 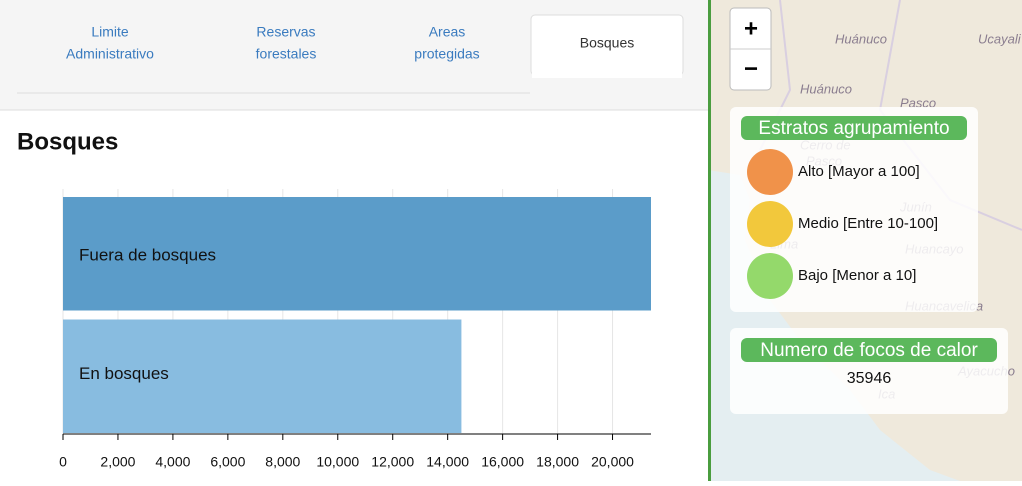 What do you see at coordinates (869, 378) in the screenshot?
I see `counter-value: 35946` at bounding box center [869, 378].